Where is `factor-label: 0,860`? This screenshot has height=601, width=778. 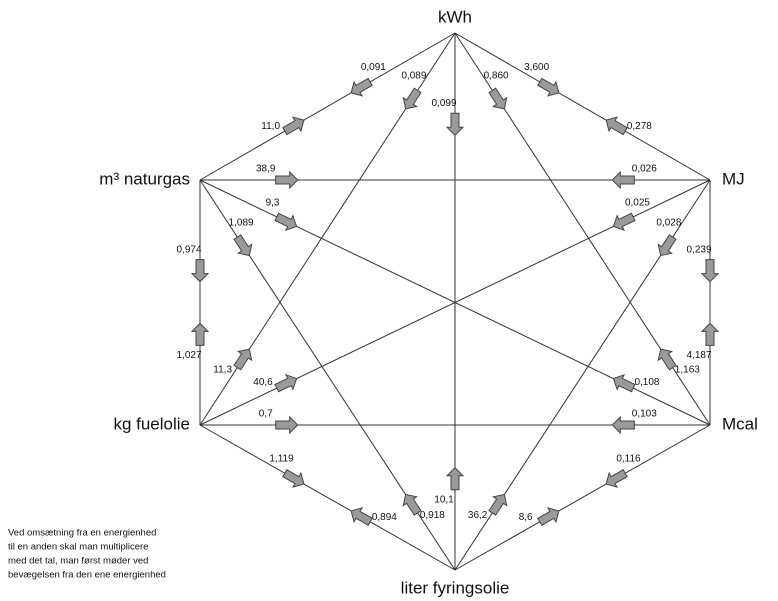 factor-label: 0,860 is located at coordinates (496, 76).